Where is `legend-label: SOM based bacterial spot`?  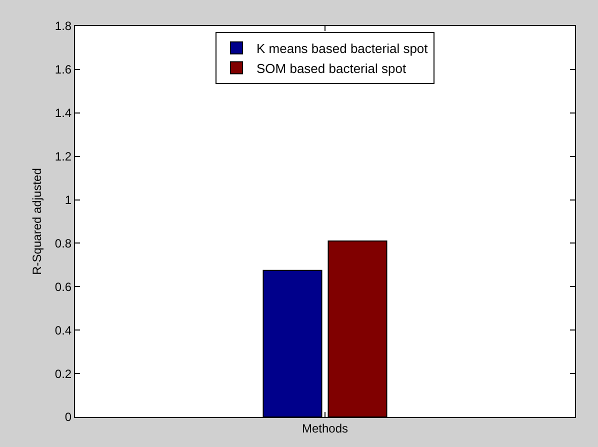
legend-label: SOM based bacterial spot is located at coordinates (331, 68).